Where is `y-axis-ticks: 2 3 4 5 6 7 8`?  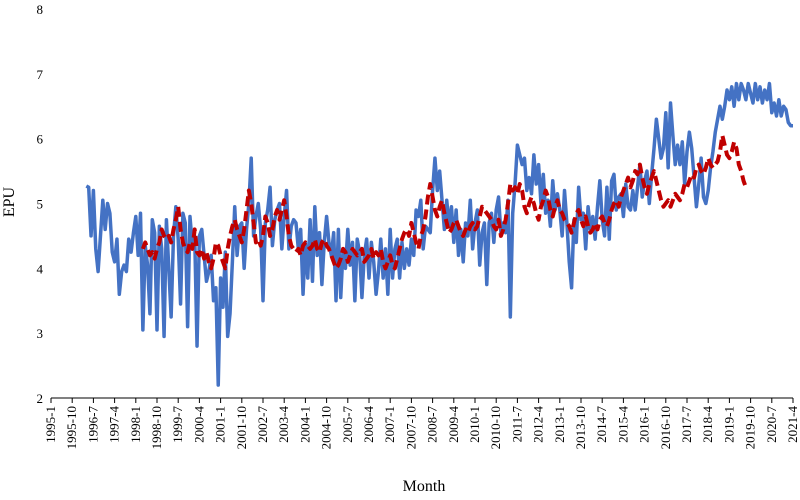
y-axis-ticks: 2 3 4 5 6 7 8 is located at coordinates (40, 204).